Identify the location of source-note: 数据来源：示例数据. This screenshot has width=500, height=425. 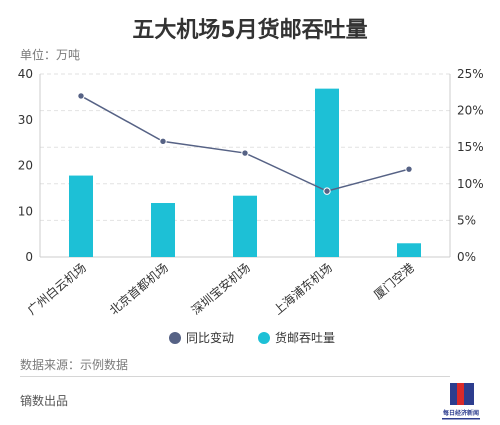
(74, 365).